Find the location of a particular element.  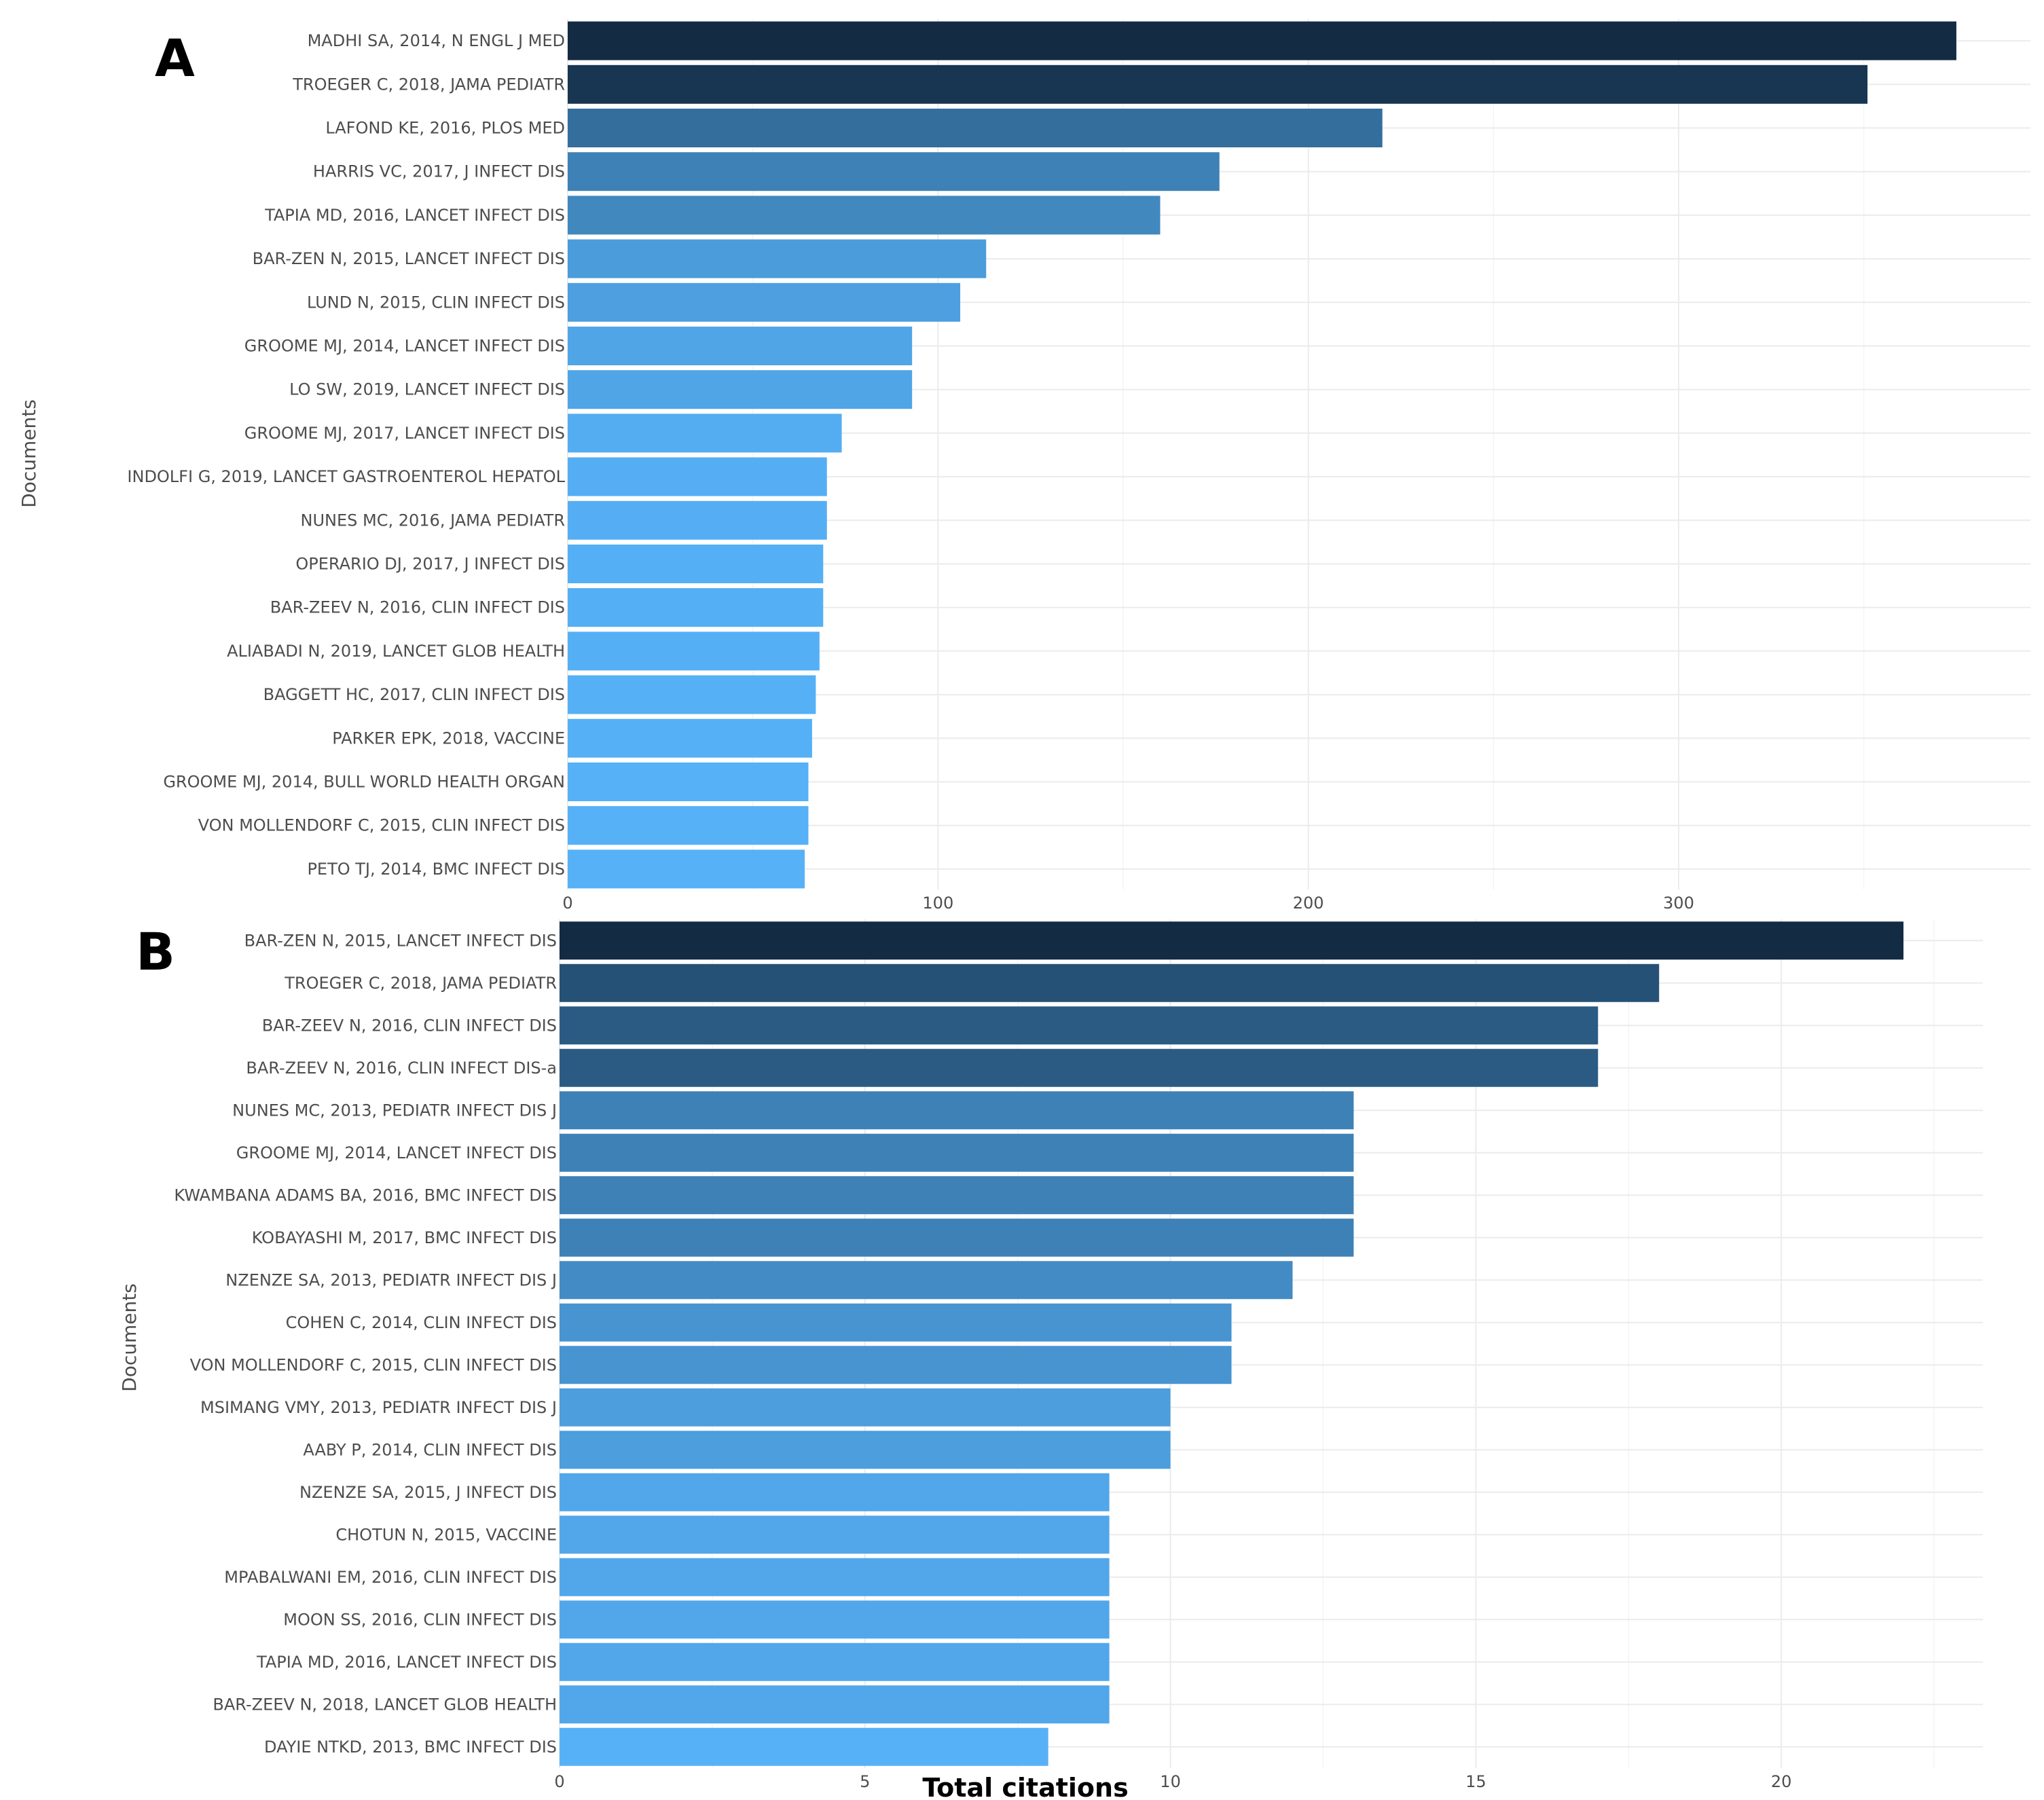

category-label: BAR-ZEEV N, 2016, CLIN INFECT DIS-a is located at coordinates (401, 1068).